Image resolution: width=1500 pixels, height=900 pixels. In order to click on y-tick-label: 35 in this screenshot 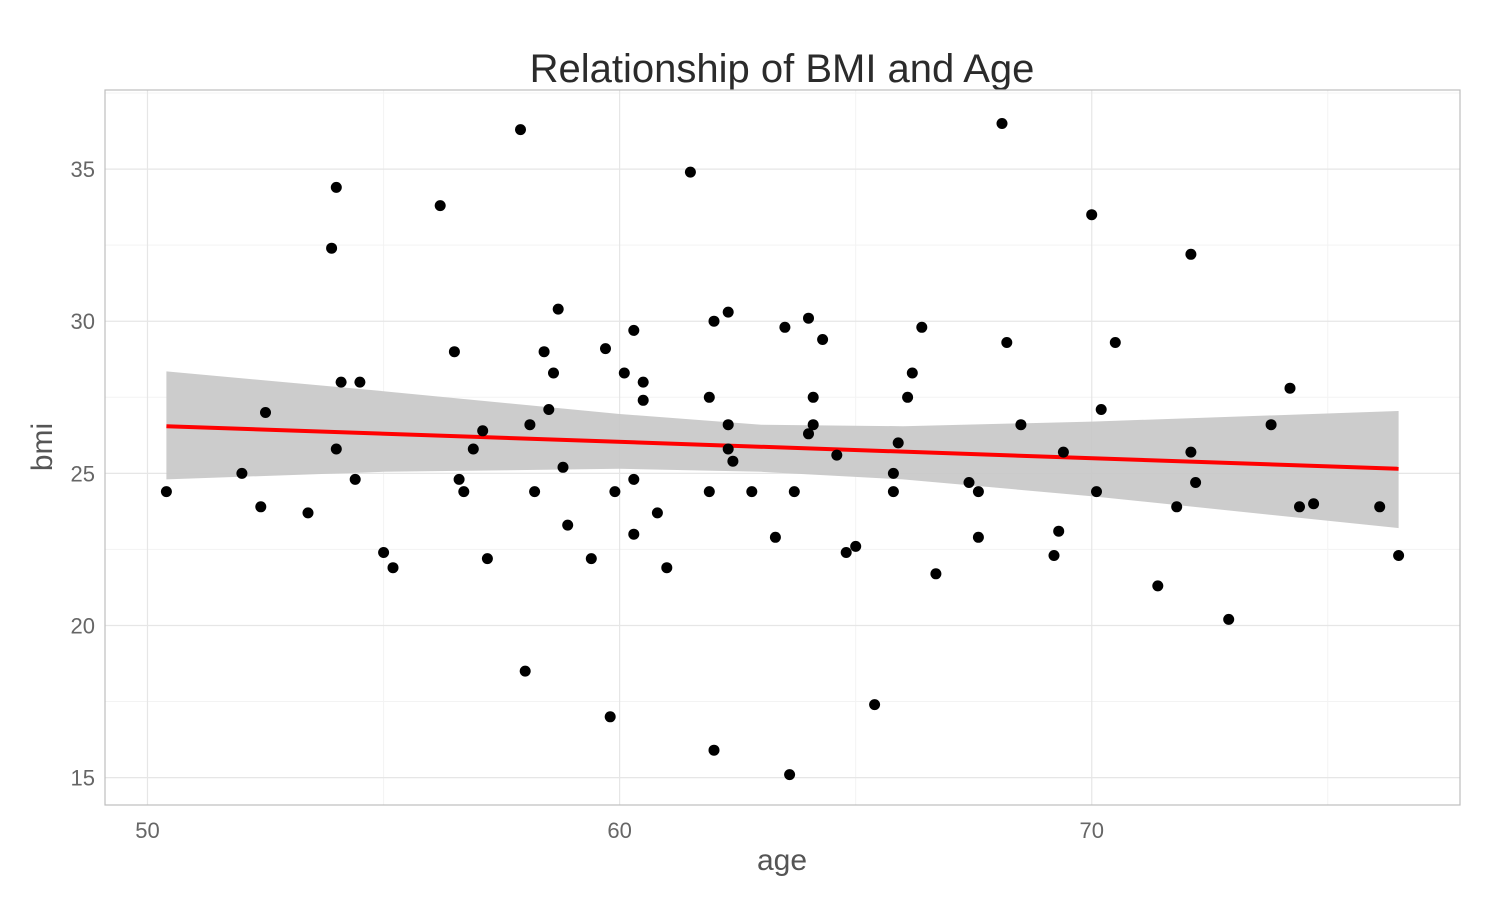, I will do `click(83, 169)`.